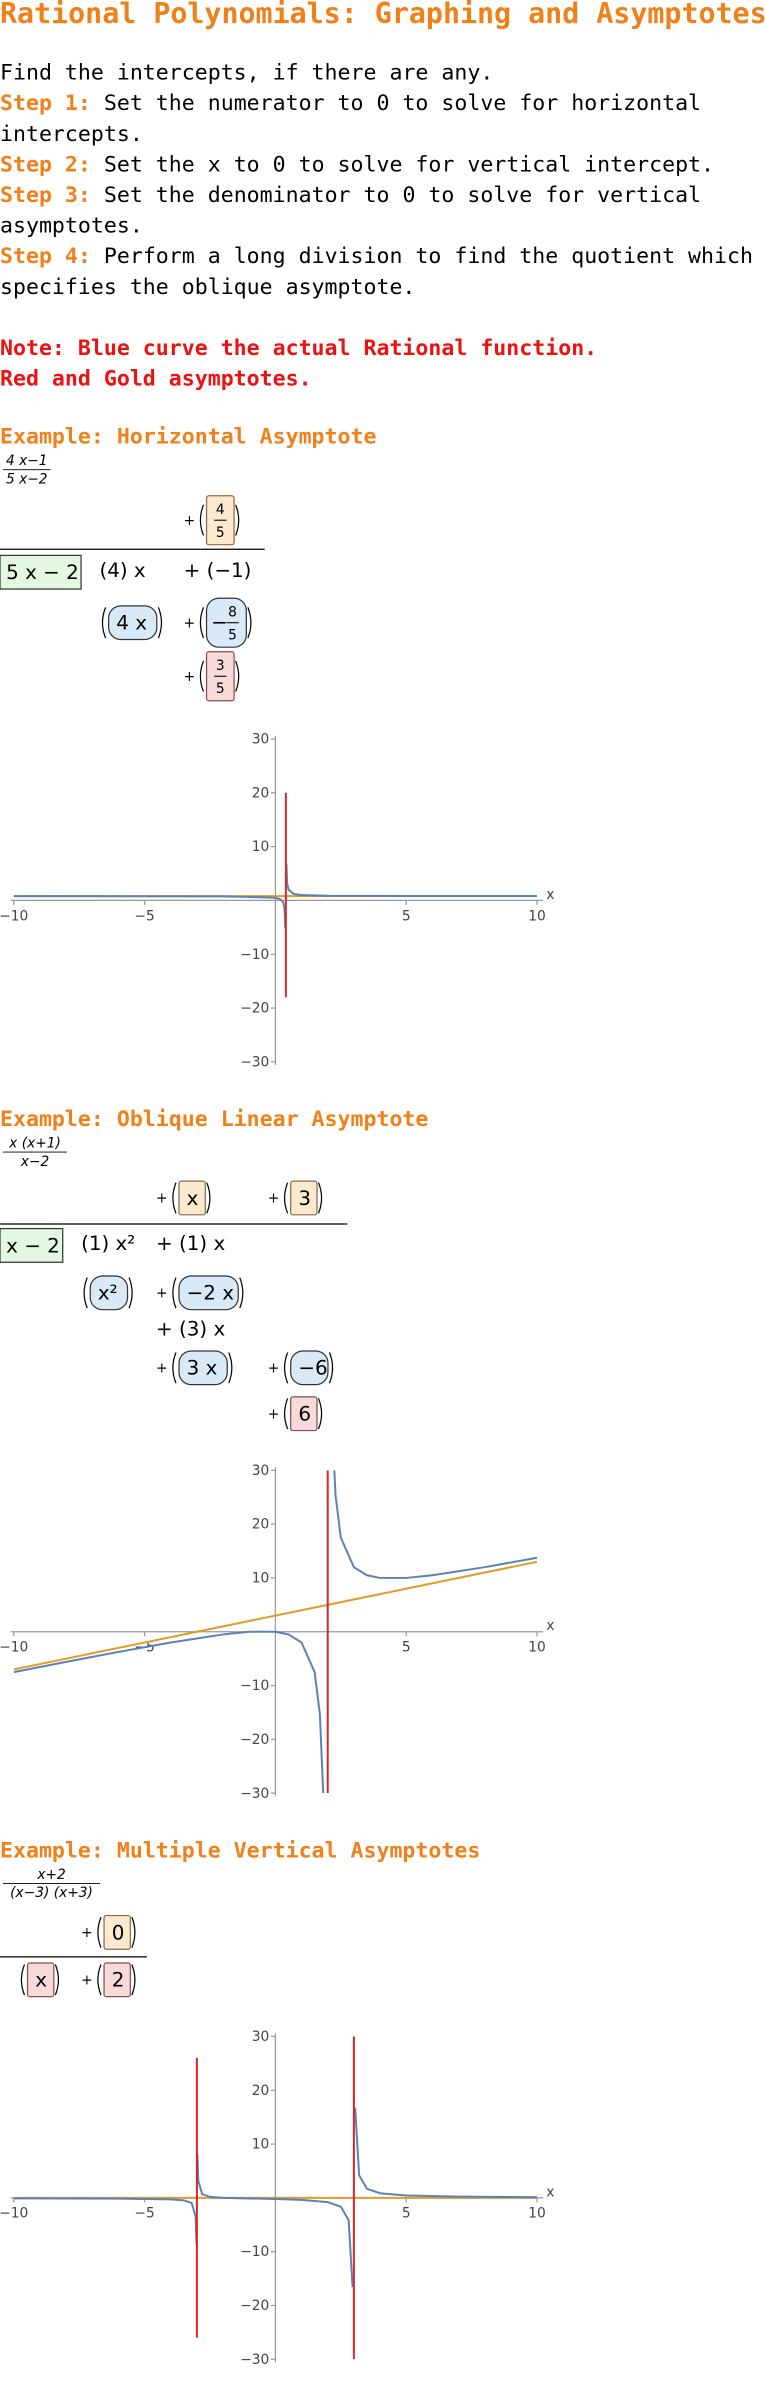  Describe the element at coordinates (254, 1794) in the screenshot. I see `y-tick-label: −30` at that location.